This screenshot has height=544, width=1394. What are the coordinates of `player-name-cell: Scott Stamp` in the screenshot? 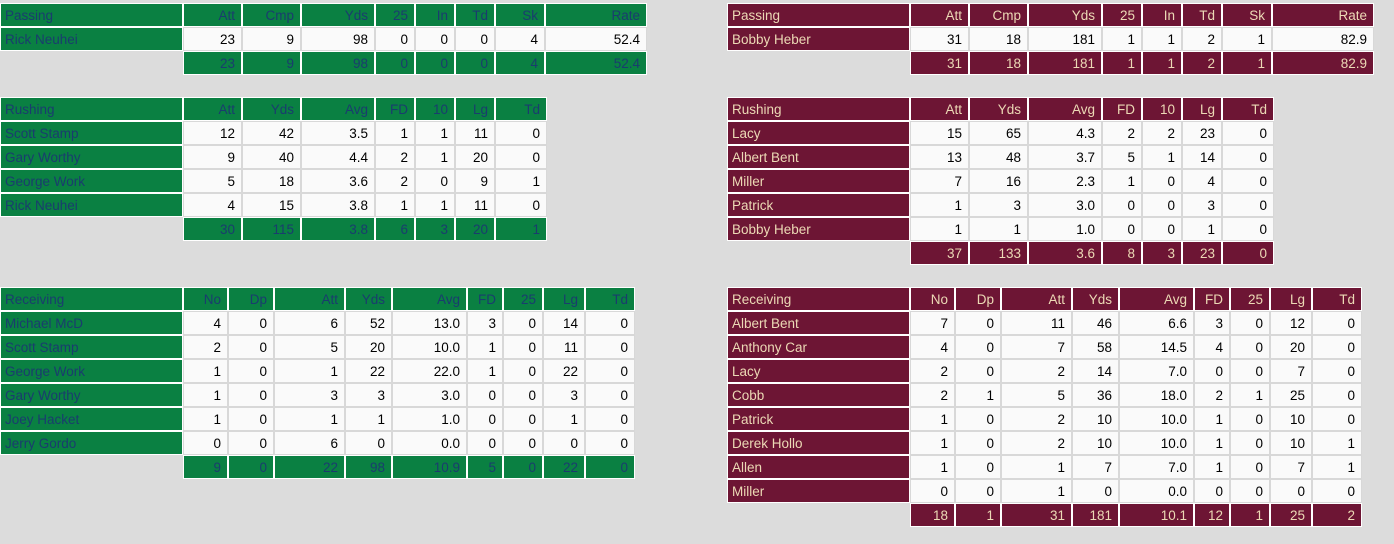 It's located at (91, 133).